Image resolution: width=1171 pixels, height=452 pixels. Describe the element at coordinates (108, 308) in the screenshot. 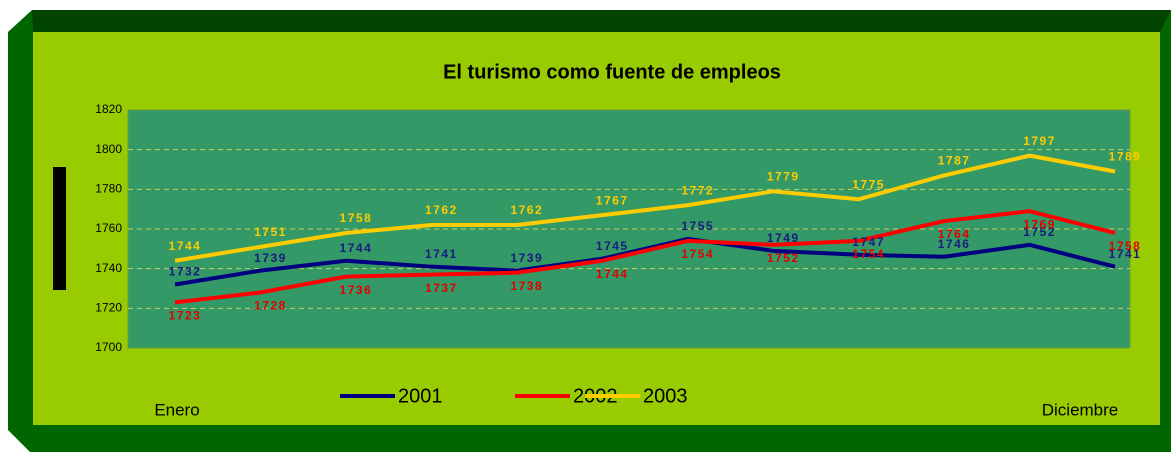

I see `y-tick-label: 1720` at that location.